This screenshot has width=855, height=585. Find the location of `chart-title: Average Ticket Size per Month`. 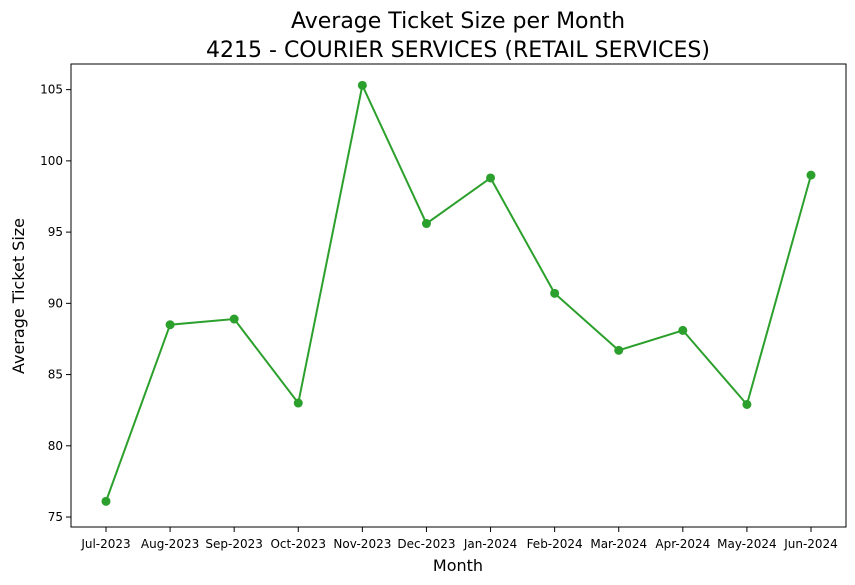

chart-title: Average Ticket Size per Month is located at coordinates (458, 21).